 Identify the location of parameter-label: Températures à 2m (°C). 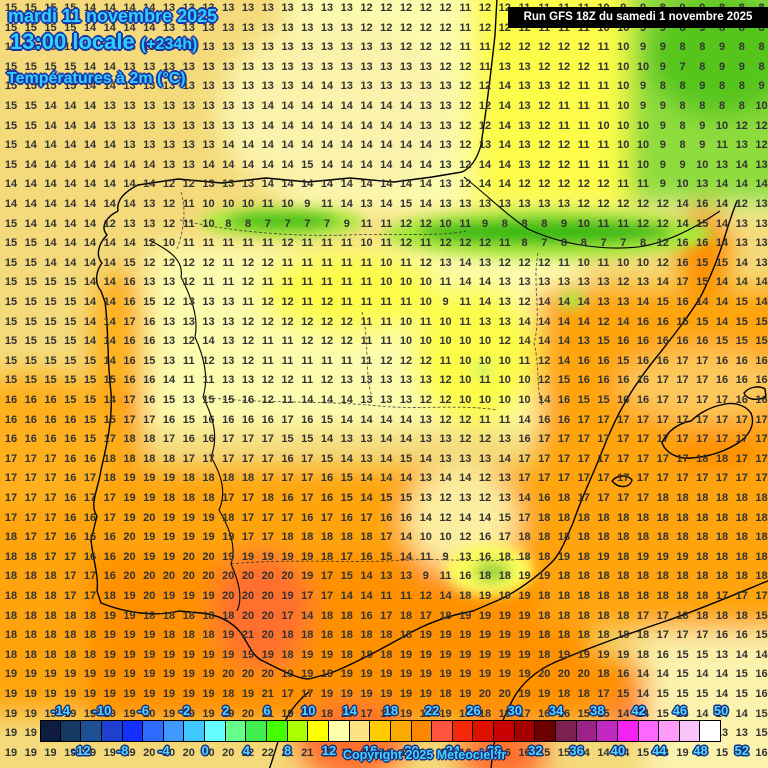
(96, 78).